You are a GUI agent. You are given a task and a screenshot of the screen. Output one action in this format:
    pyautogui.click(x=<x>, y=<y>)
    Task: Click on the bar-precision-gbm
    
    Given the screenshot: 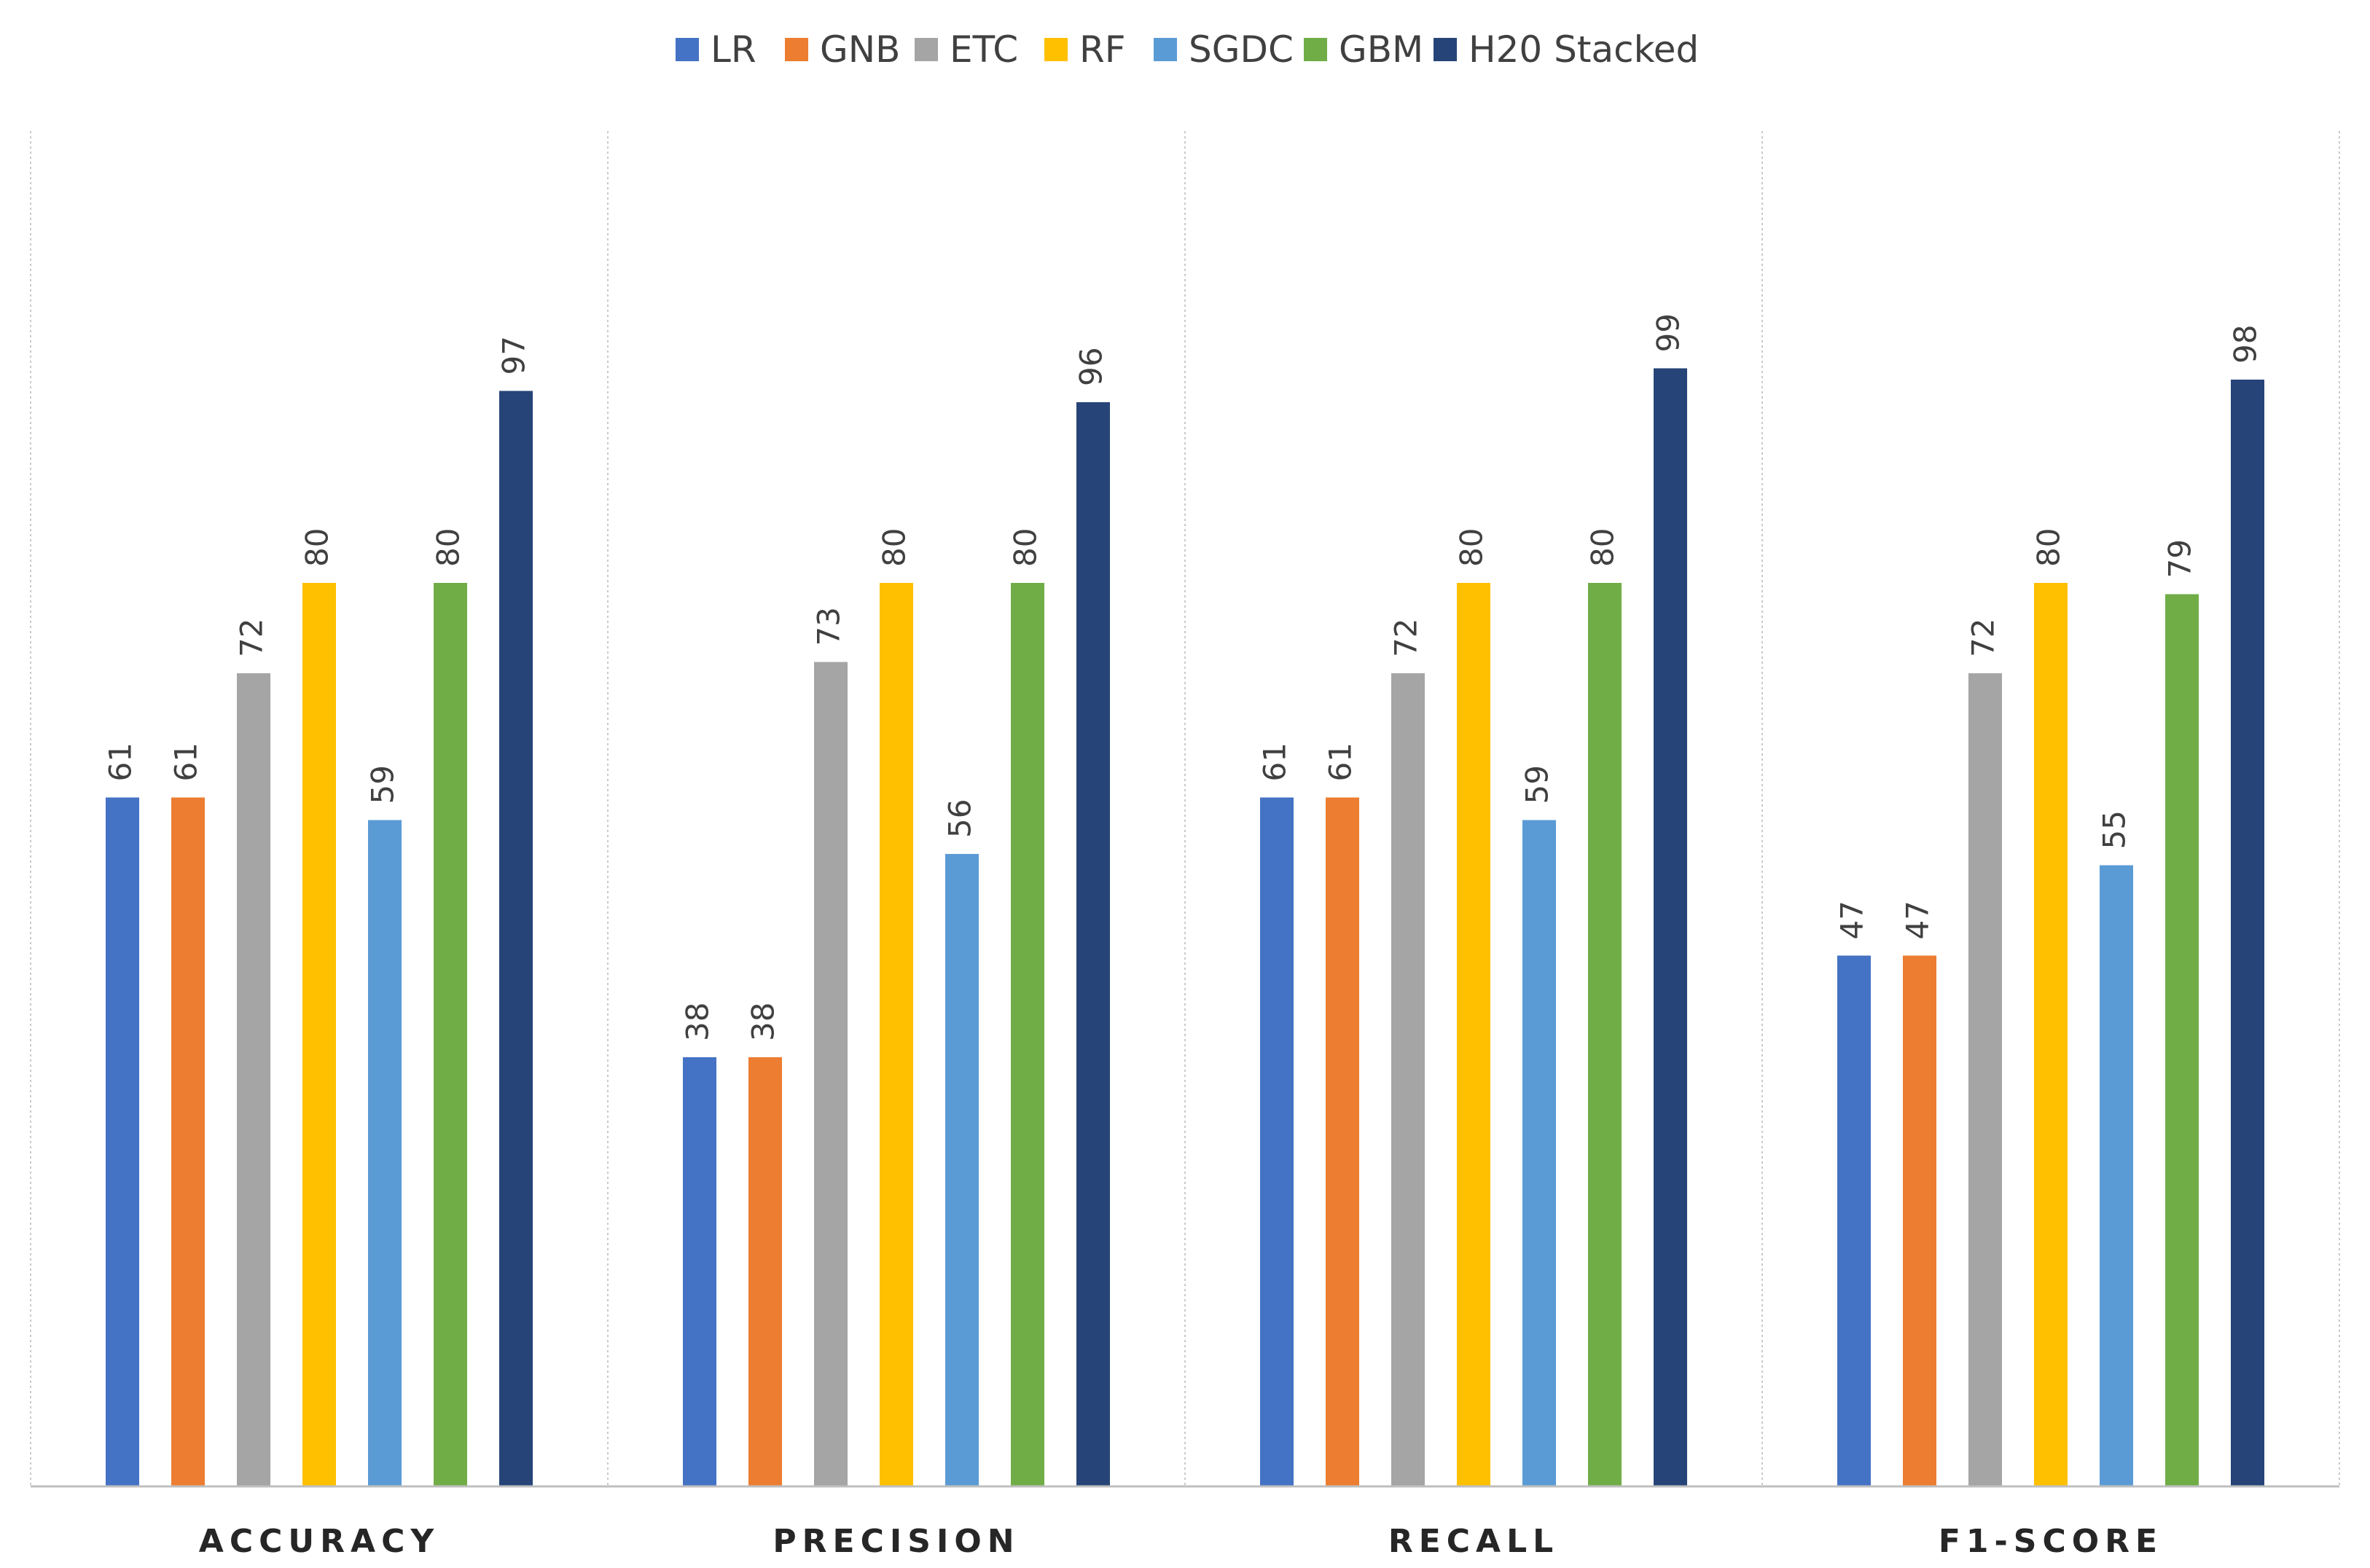 What is the action you would take?
    pyautogui.click(x=1027, y=1034)
    